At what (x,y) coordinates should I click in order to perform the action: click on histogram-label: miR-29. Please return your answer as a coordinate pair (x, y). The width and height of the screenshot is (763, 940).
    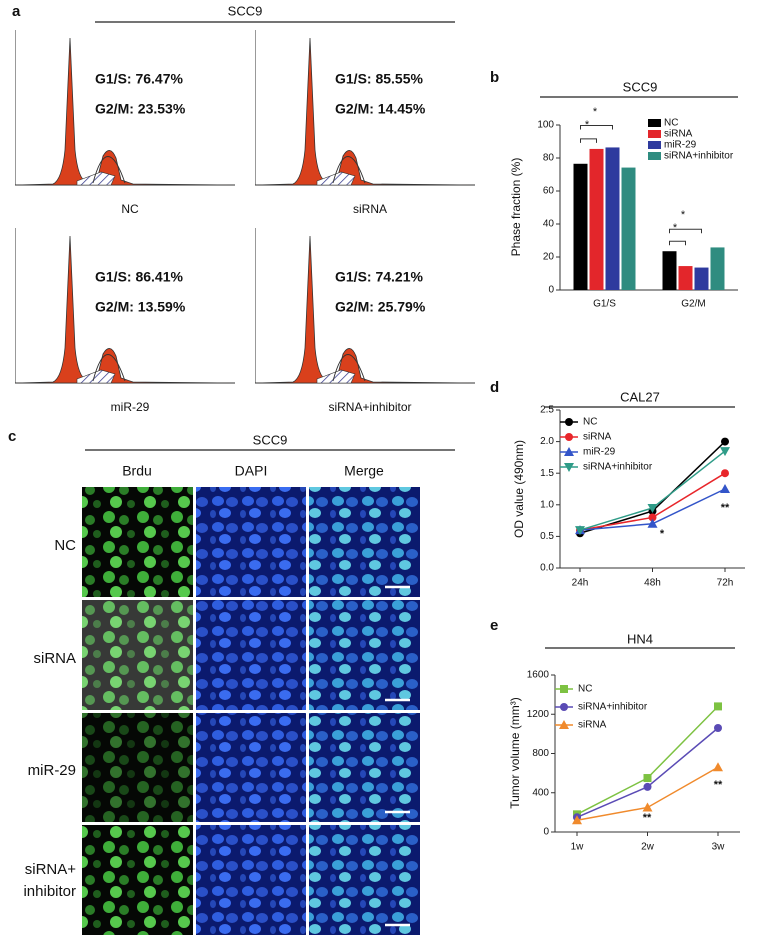
    Looking at the image, I should click on (130, 407).